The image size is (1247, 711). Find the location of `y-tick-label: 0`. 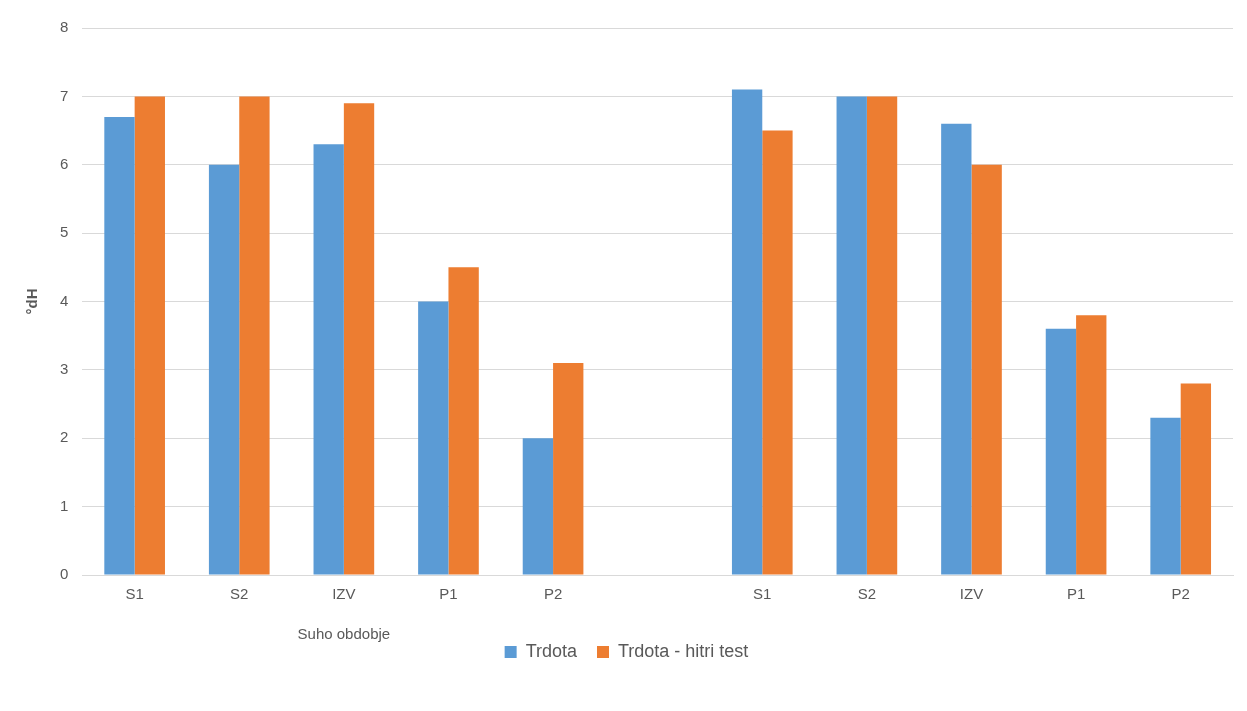

y-tick-label: 0 is located at coordinates (64, 574).